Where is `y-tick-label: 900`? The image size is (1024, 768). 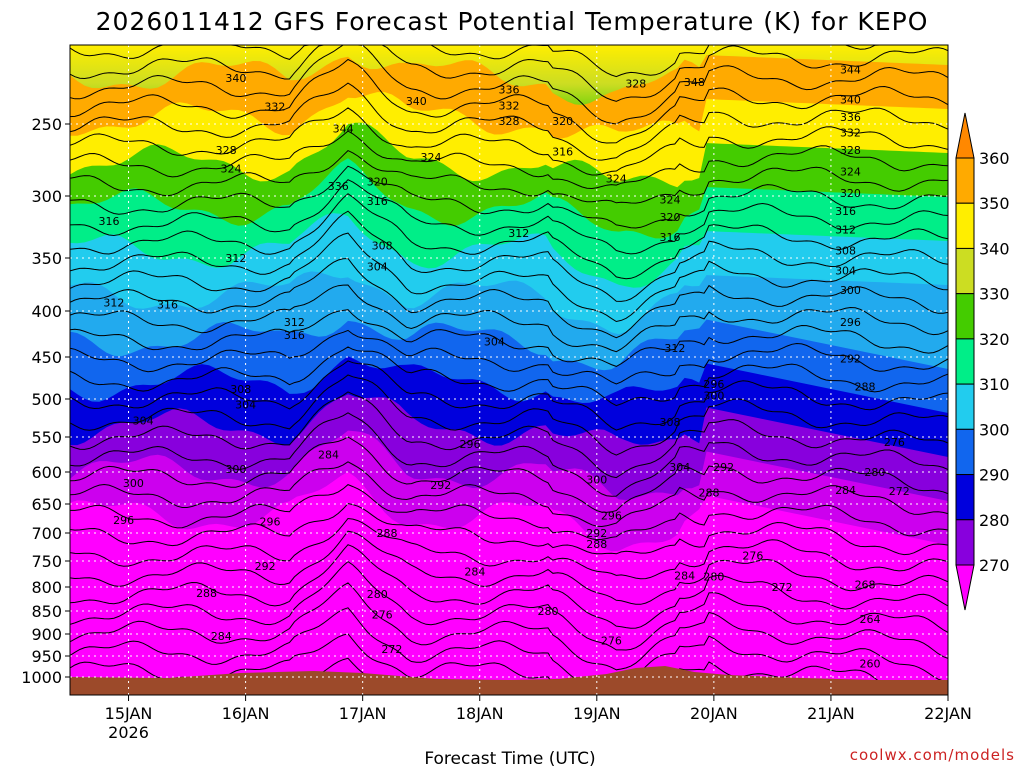 y-tick-label: 900 is located at coordinates (46, 634).